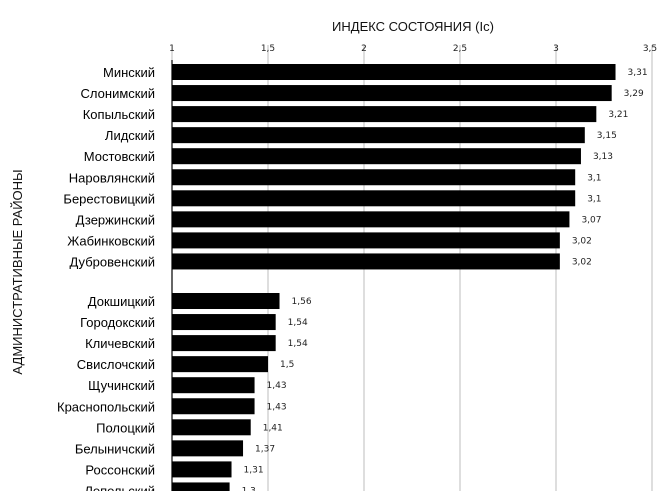 This screenshot has height=491, width=659. Describe the element at coordinates (265, 449) in the screenshot. I see `value-label: 1,37` at that location.